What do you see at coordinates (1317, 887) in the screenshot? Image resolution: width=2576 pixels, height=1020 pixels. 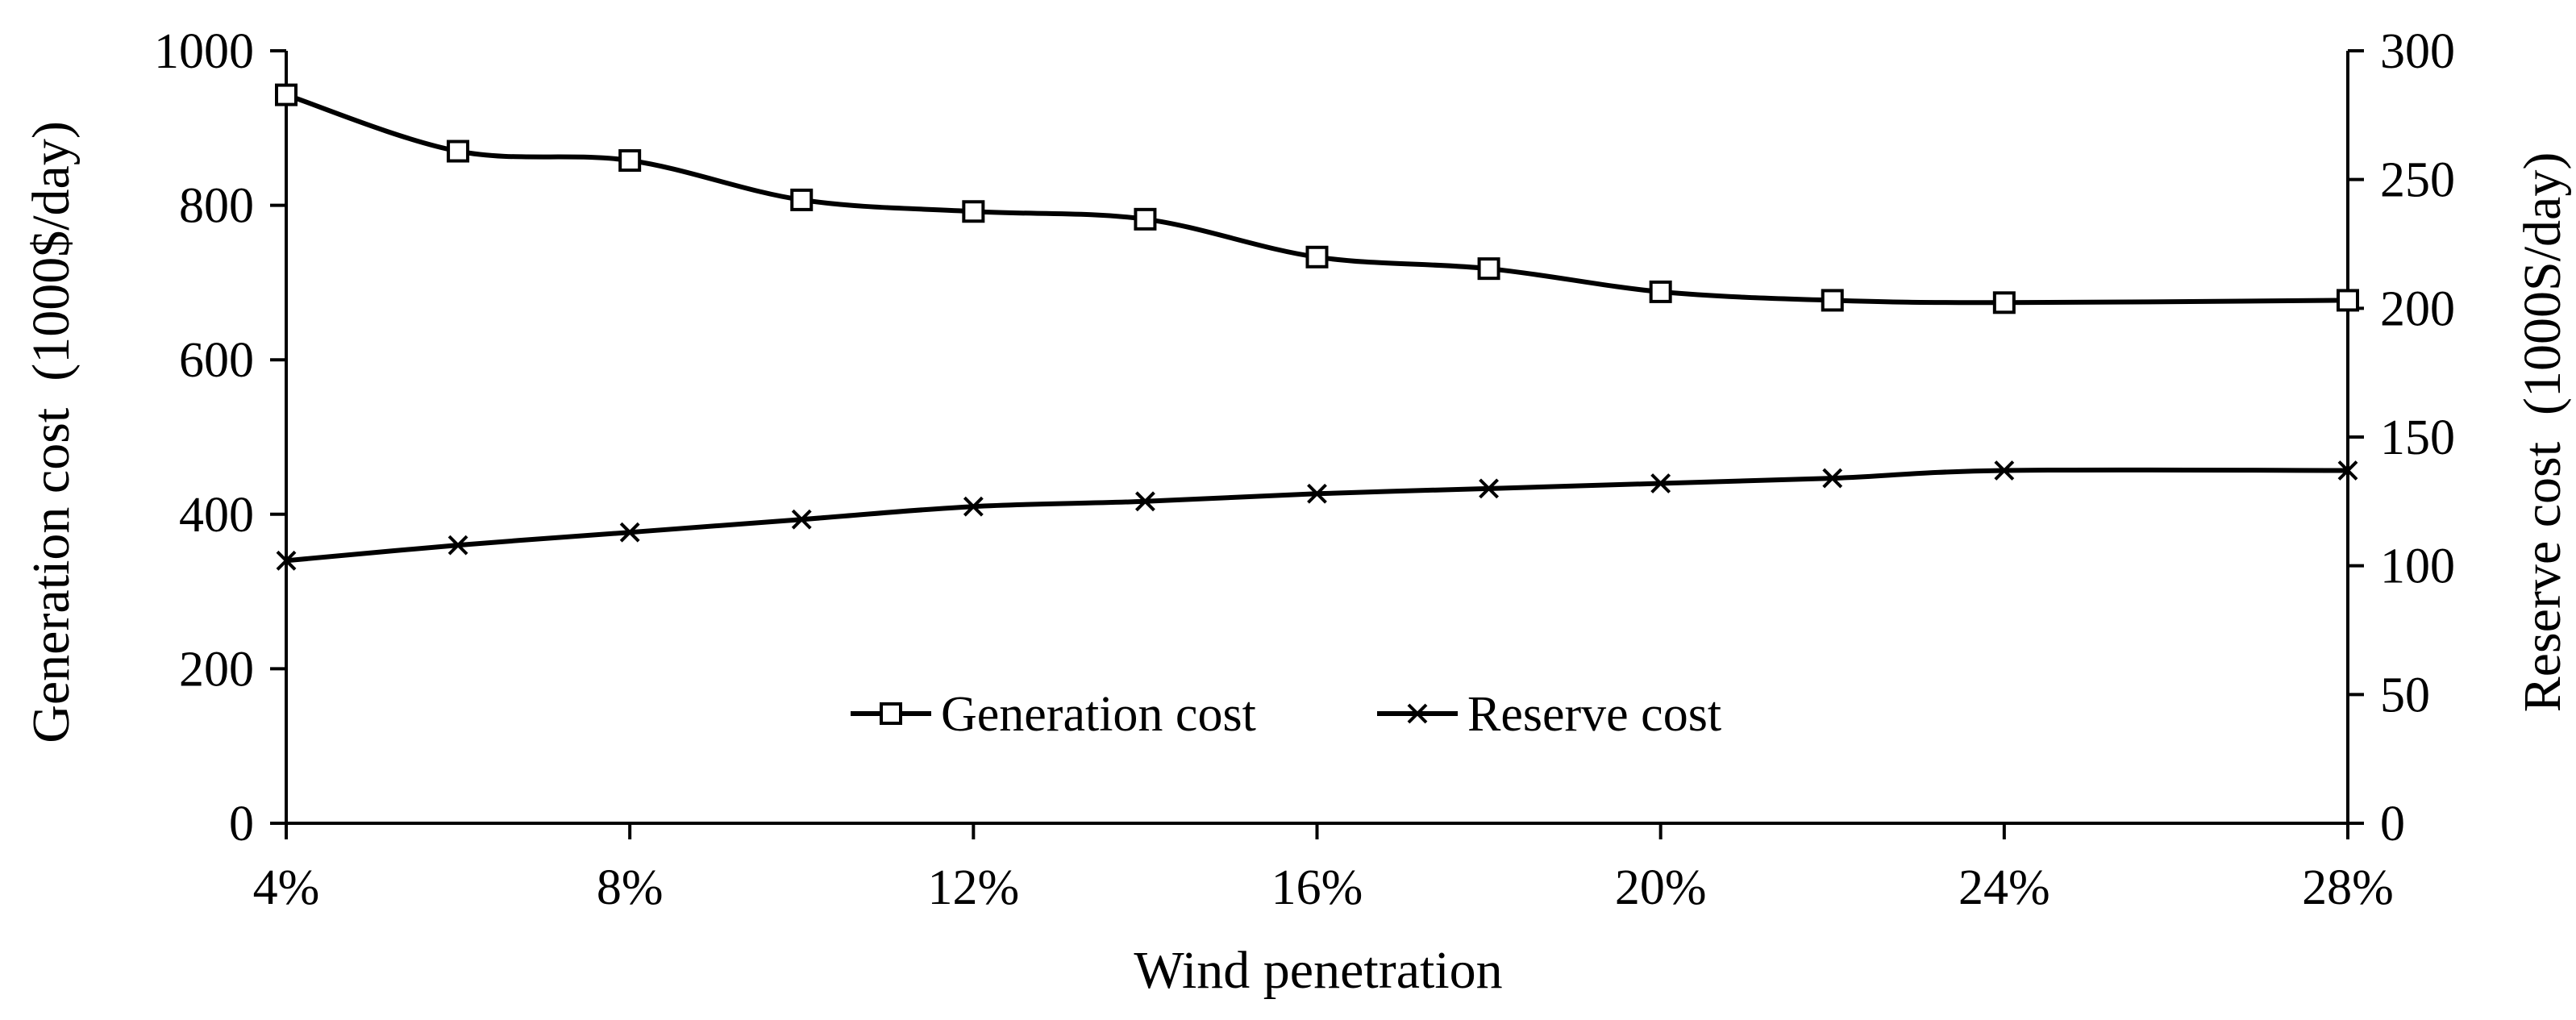 I see `x-tick-label: 16%` at bounding box center [1317, 887].